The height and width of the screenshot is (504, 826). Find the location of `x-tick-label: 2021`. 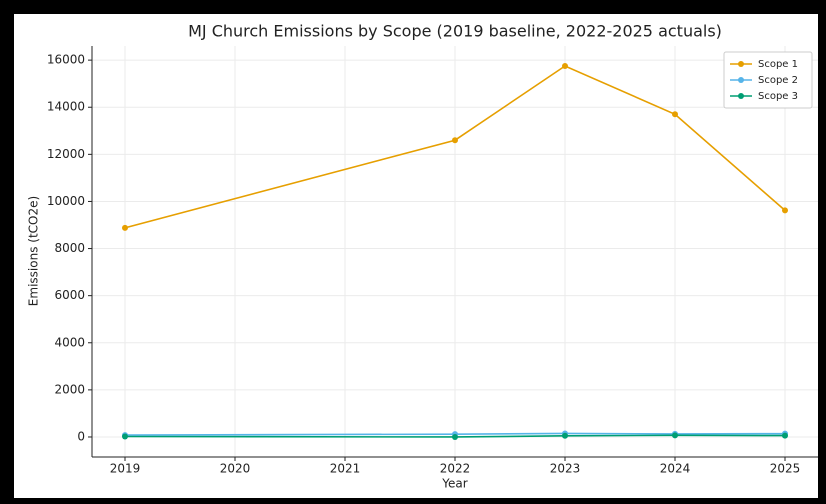

x-tick-label: 2021 is located at coordinates (345, 469).